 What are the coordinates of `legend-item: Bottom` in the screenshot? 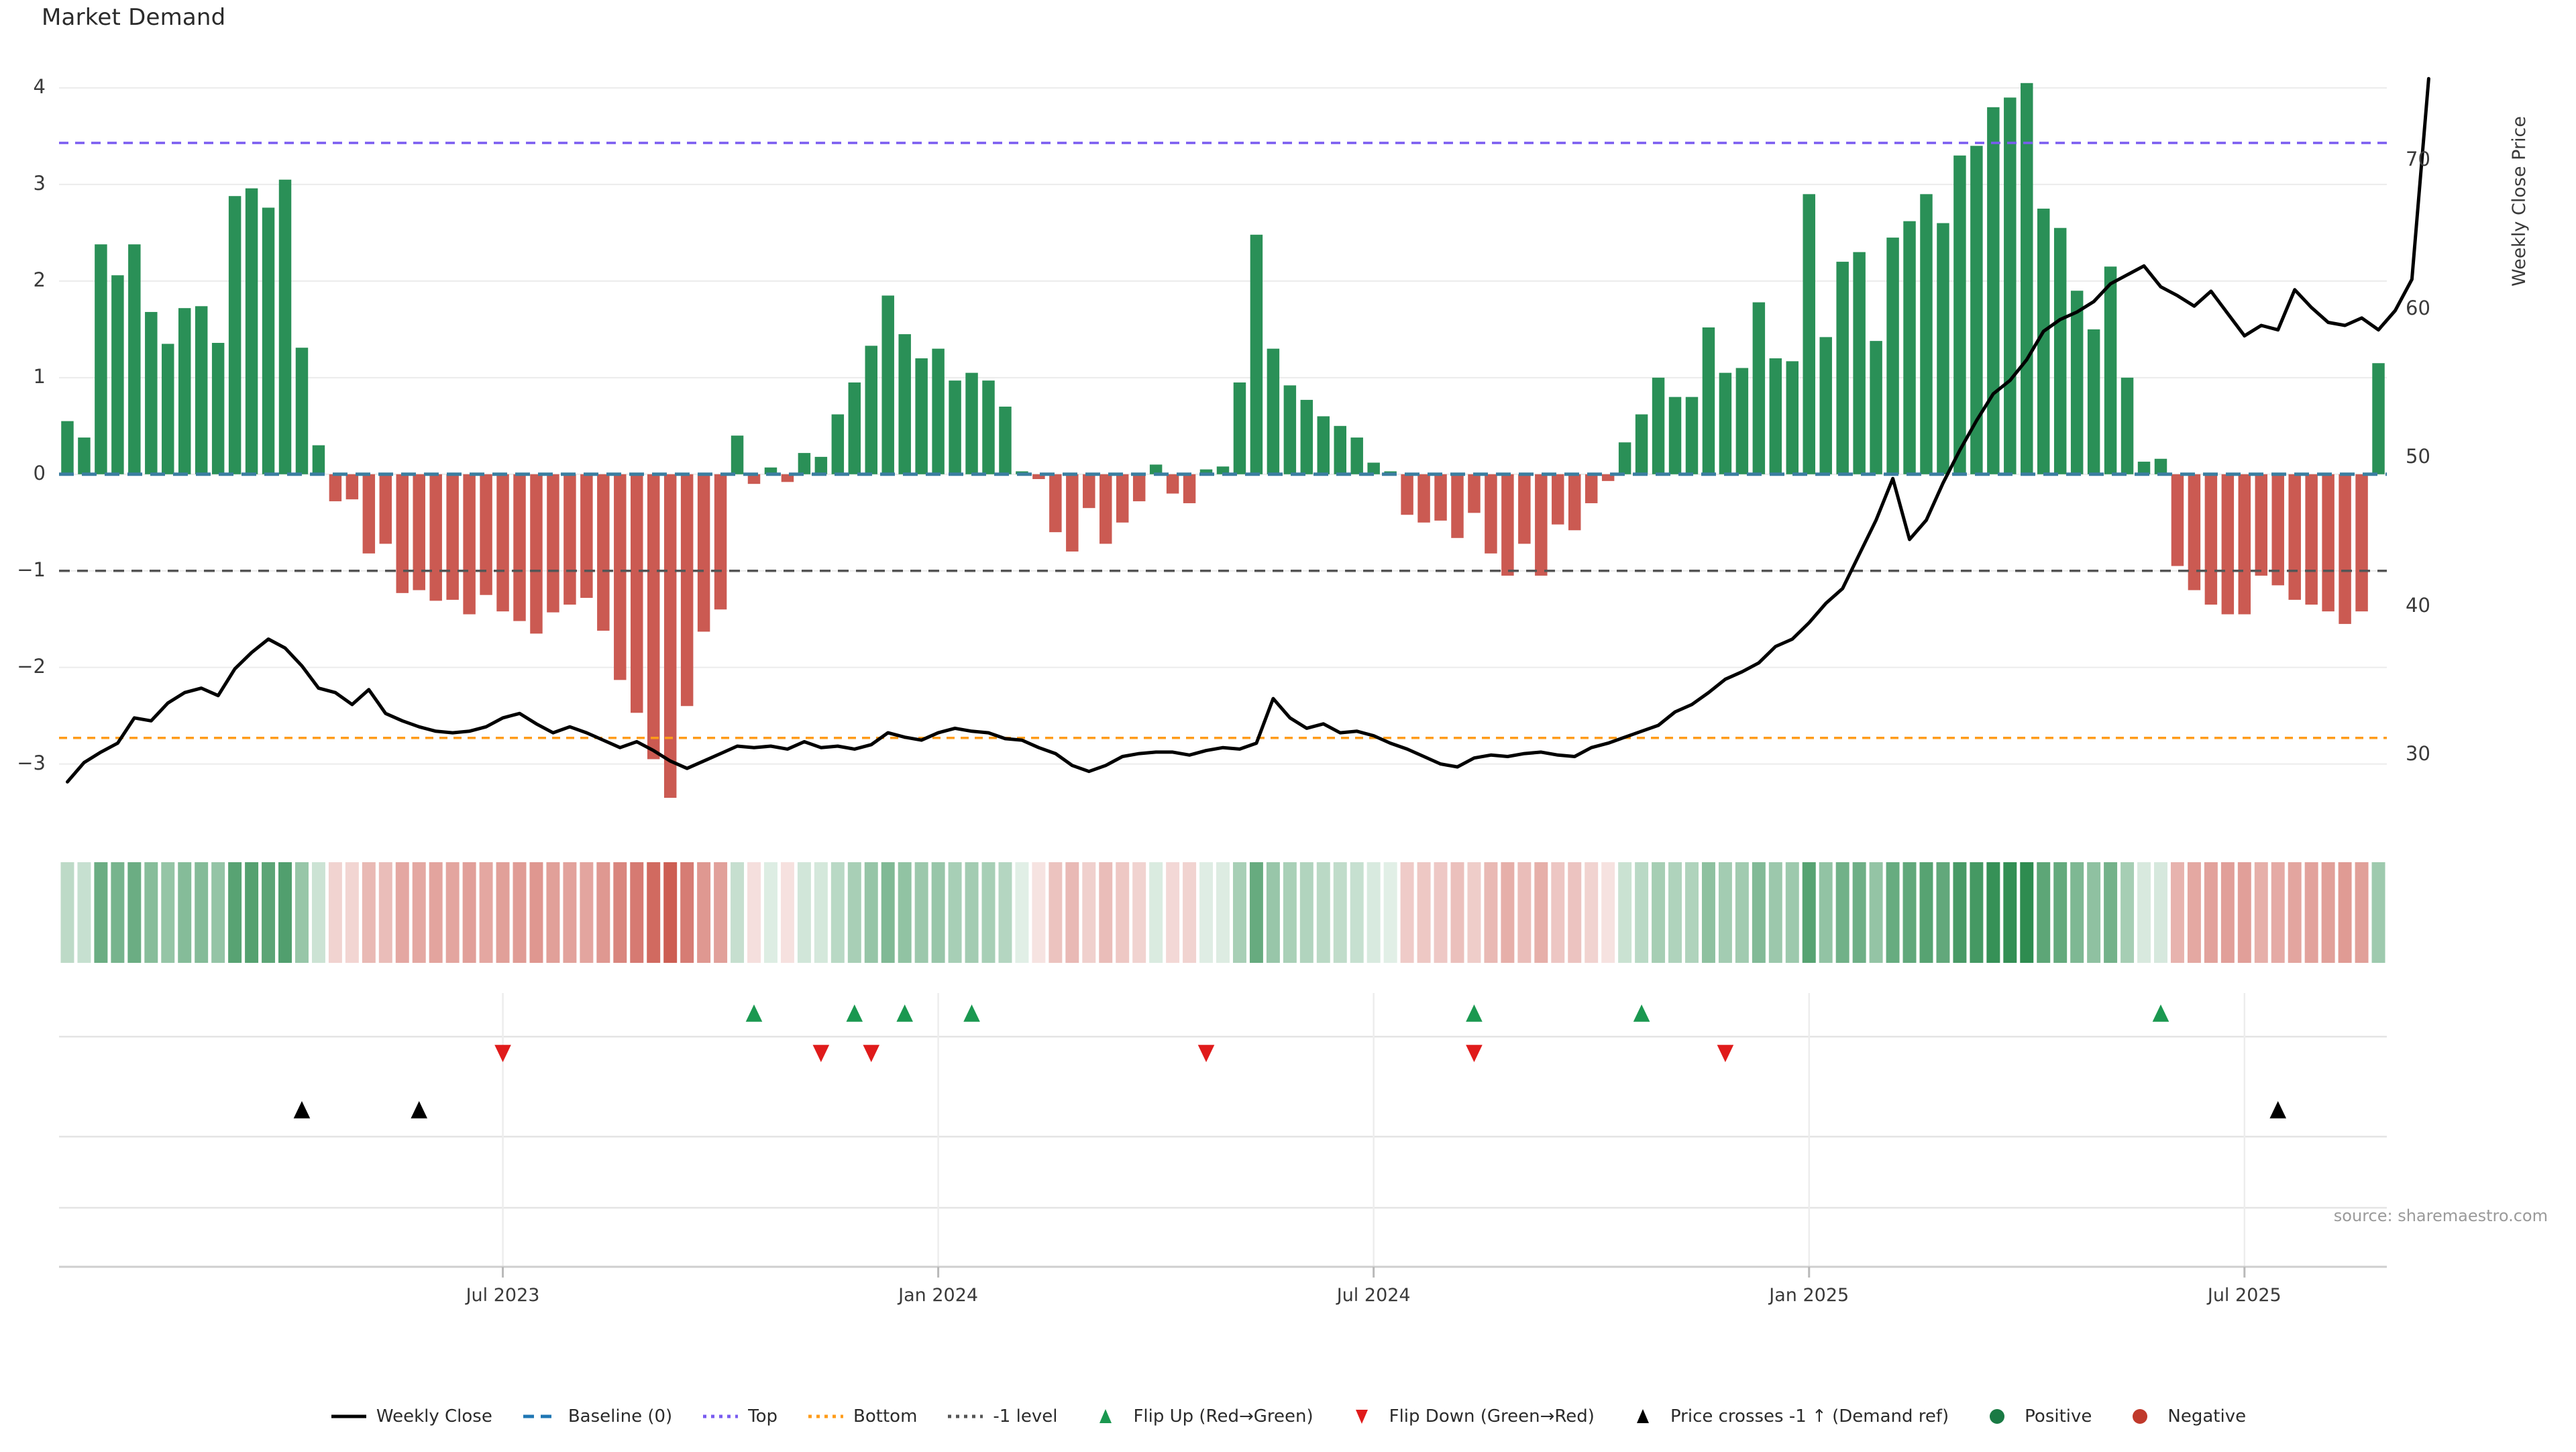 It's located at (862, 1417).